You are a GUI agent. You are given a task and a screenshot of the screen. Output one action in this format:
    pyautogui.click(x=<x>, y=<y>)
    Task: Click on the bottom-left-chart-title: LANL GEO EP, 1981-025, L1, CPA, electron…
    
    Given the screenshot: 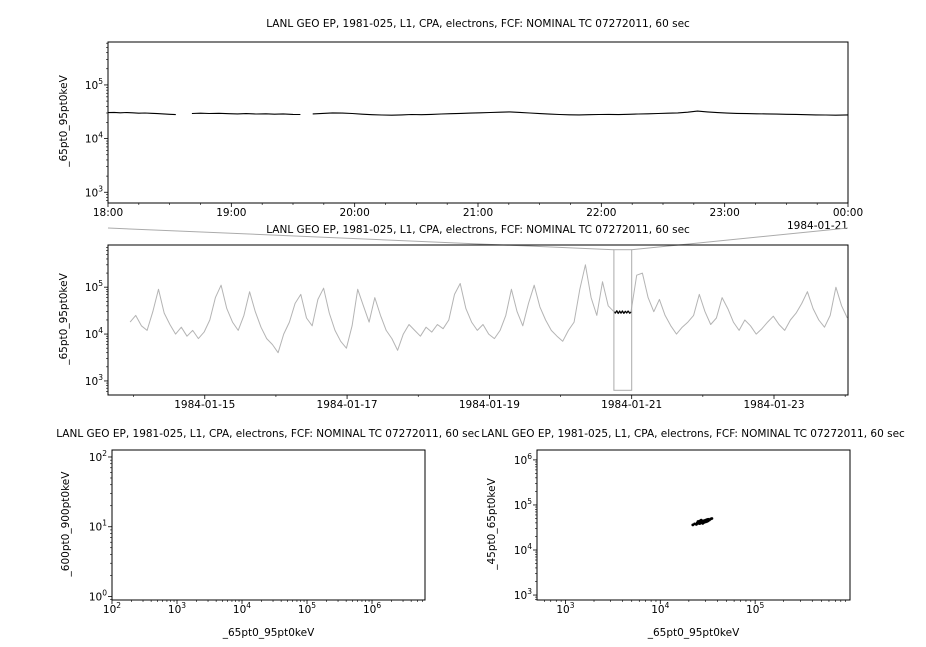 What is the action you would take?
    pyautogui.click(x=268, y=434)
    